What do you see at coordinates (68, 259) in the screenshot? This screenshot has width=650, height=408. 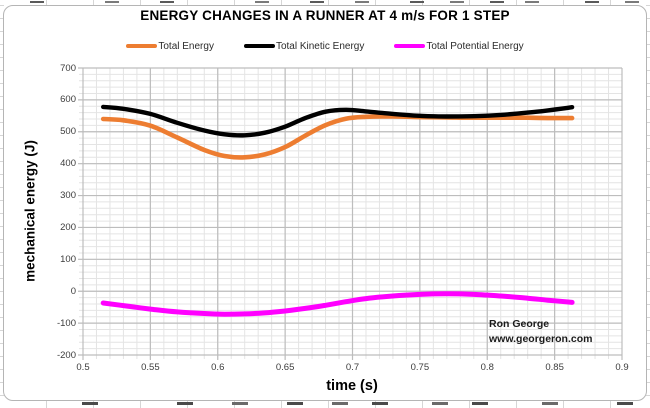 I see `y-tick-label: 100` at bounding box center [68, 259].